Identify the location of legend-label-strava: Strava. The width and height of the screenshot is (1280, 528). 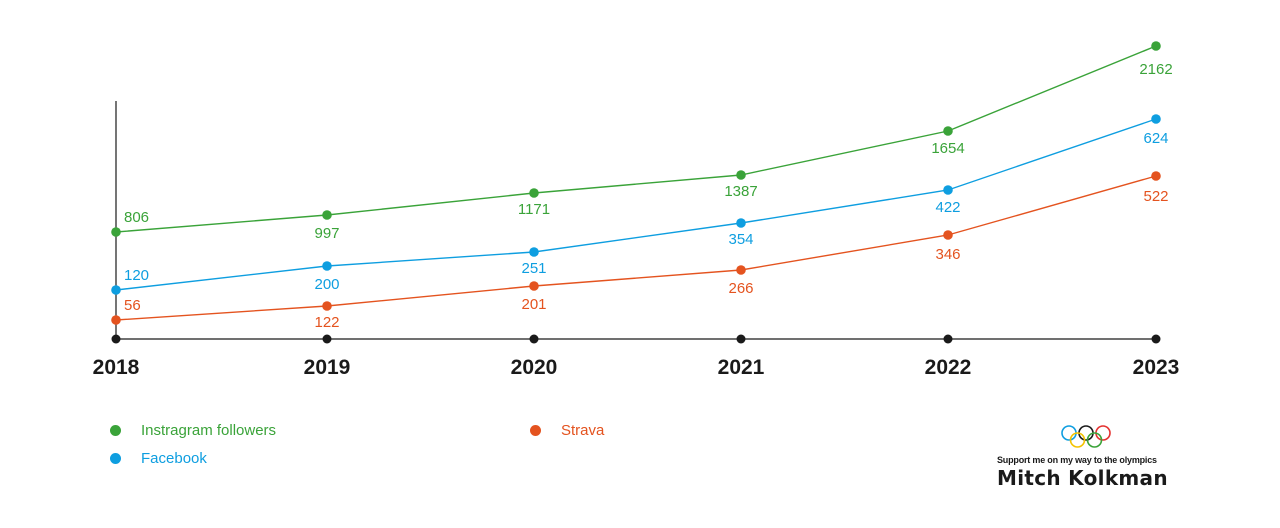
(583, 430).